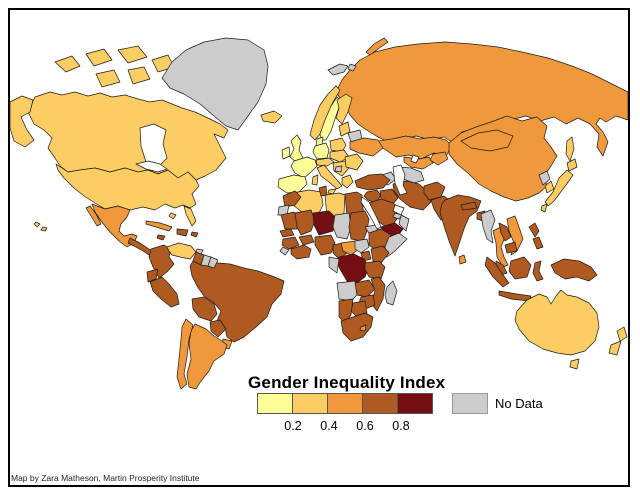  What do you see at coordinates (519, 403) in the screenshot?
I see `no-data-label: No Data` at bounding box center [519, 403].